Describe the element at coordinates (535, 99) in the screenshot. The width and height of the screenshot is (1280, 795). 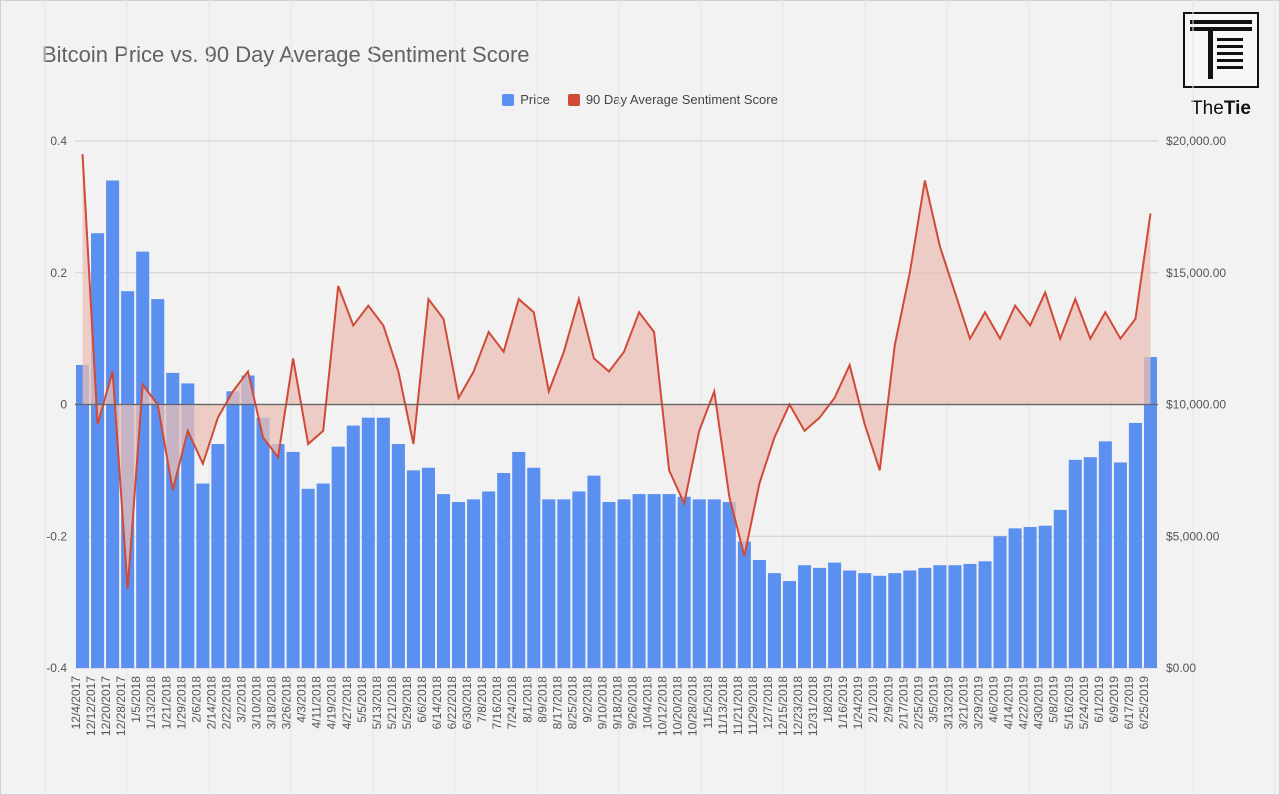
I see `legend-label-price: Price` at that location.